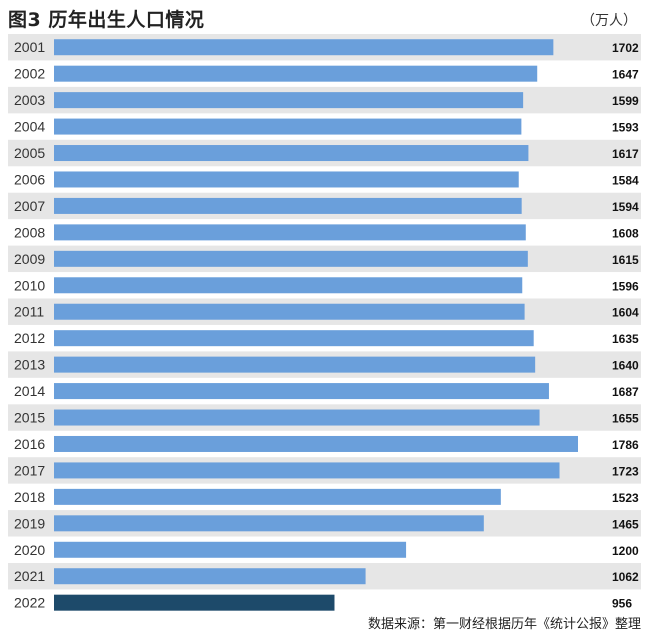 This screenshot has height=637, width=651. I want to click on category-label: 2022, so click(29, 603).